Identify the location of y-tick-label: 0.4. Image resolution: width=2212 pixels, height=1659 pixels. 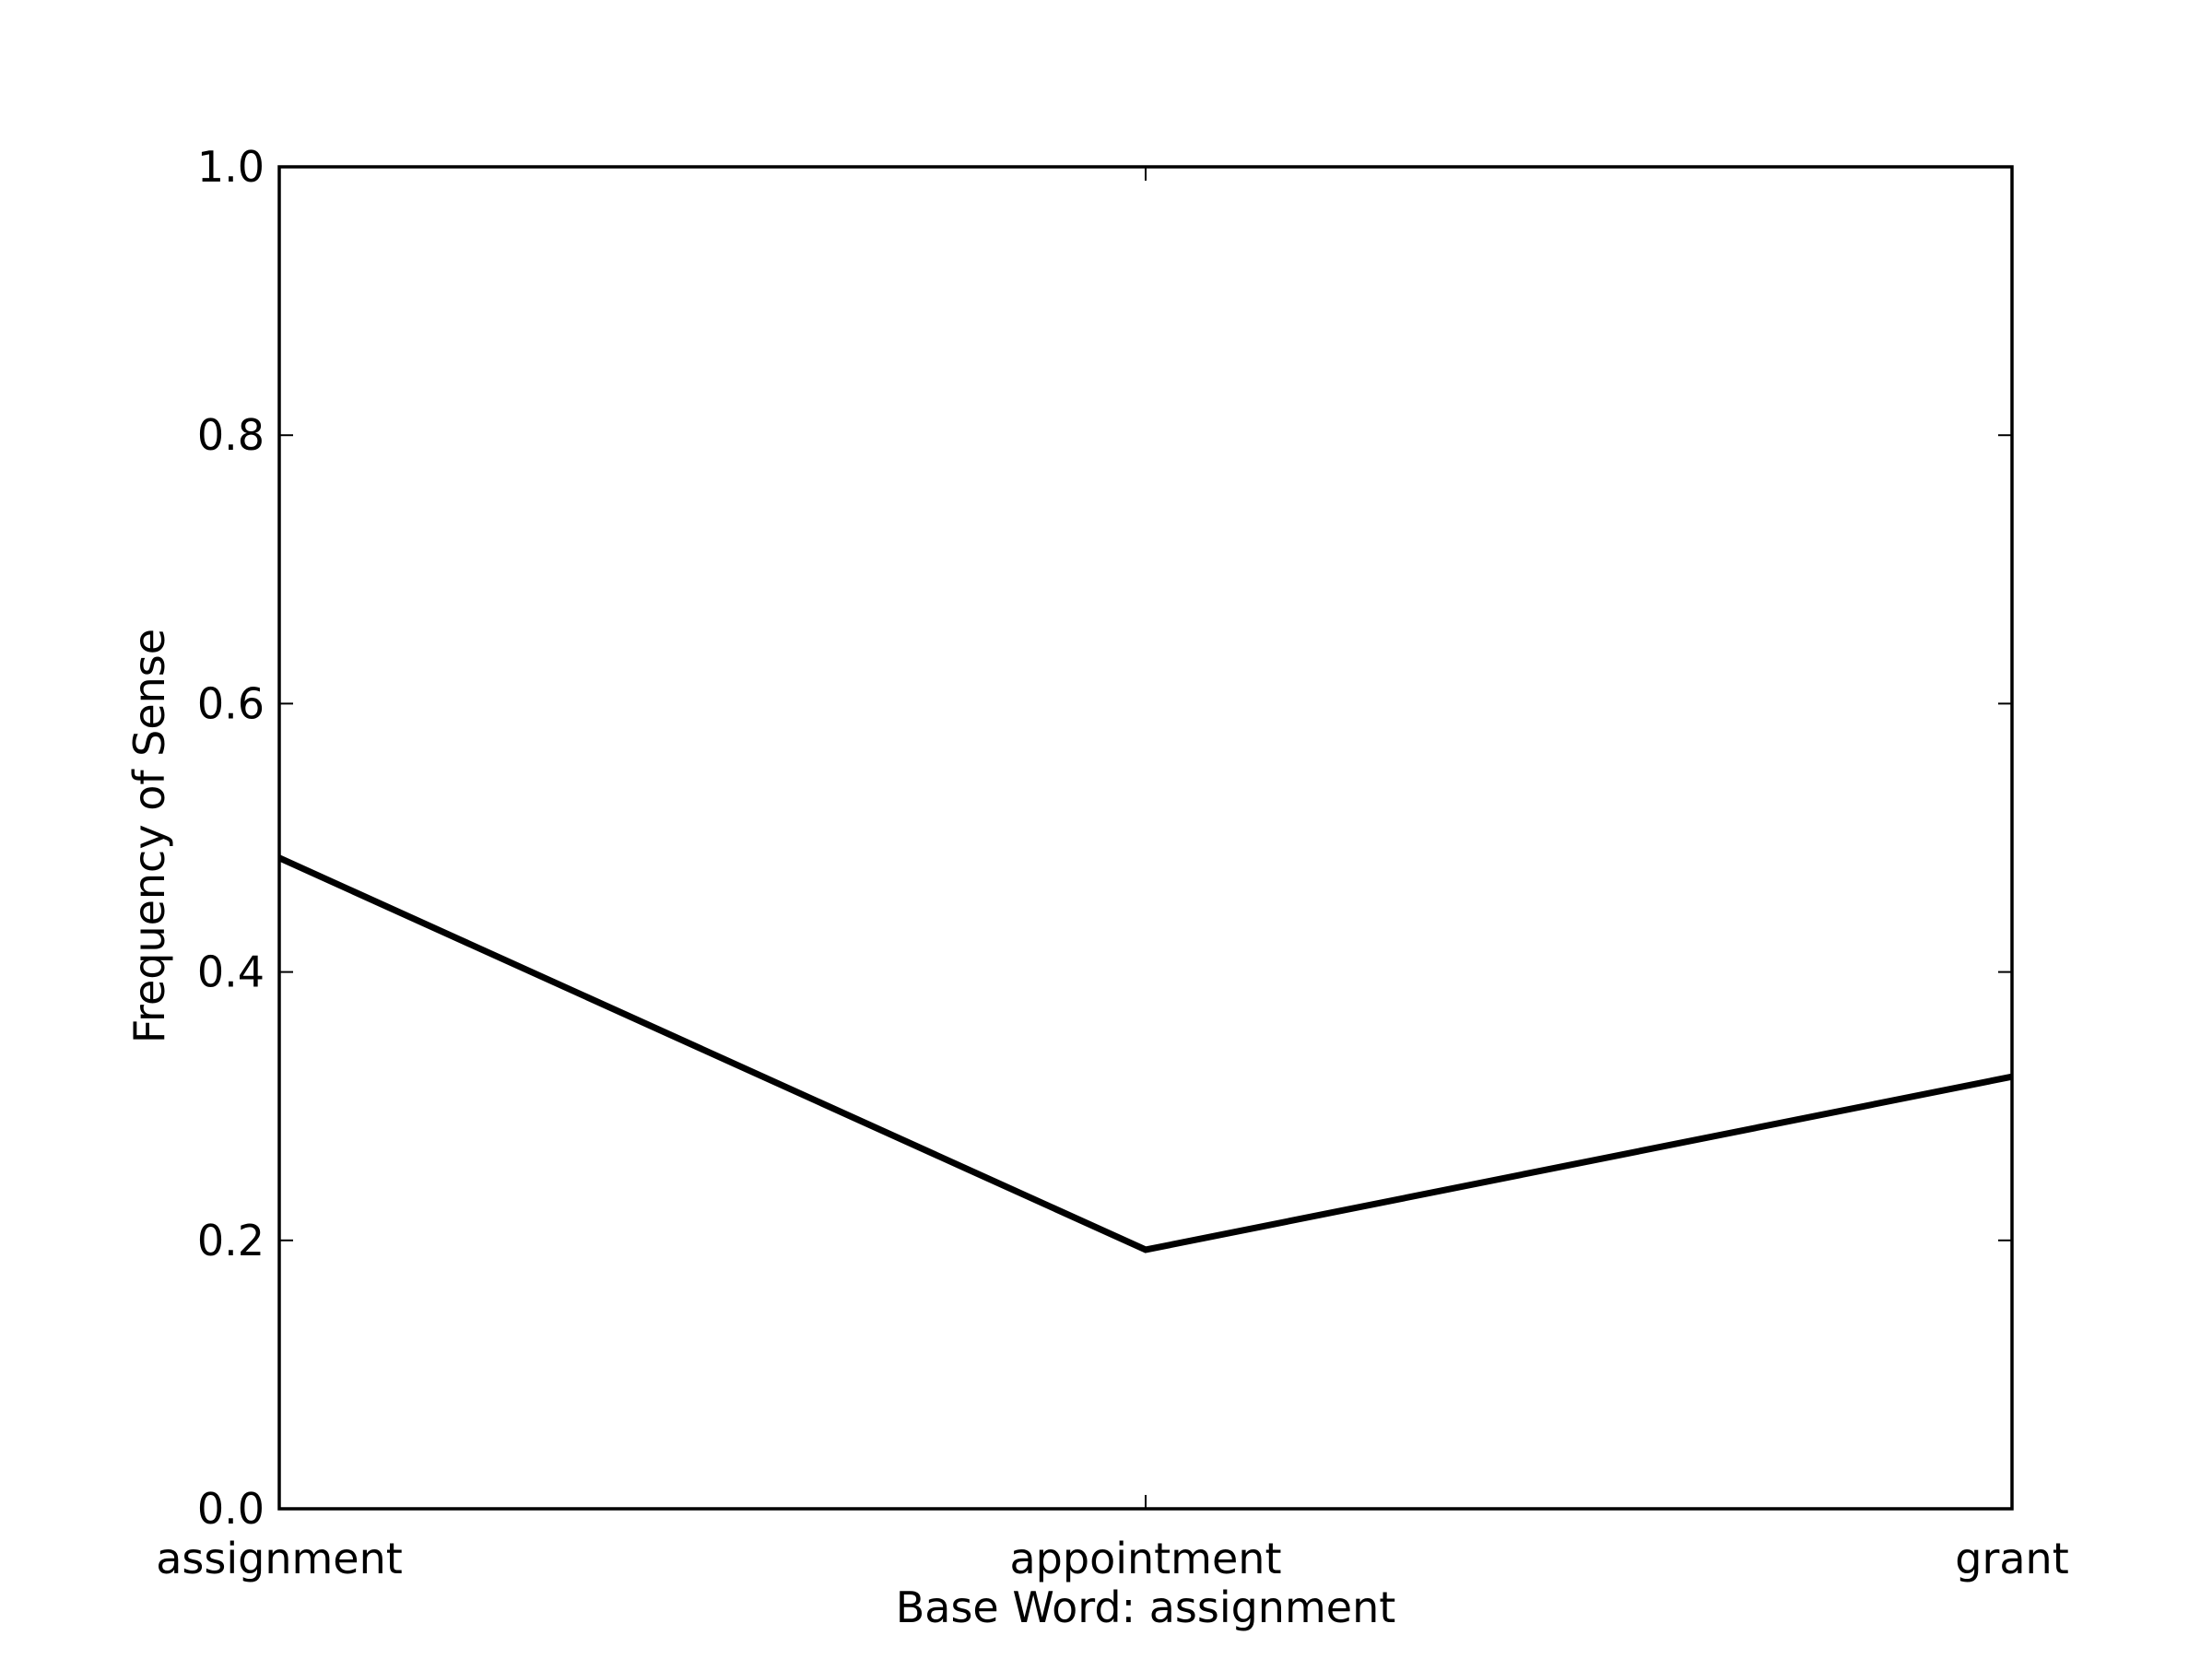
(231, 972).